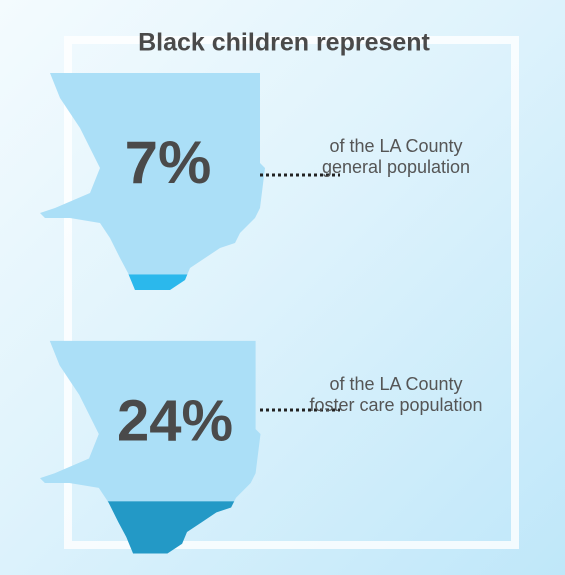 The image size is (565, 575). What do you see at coordinates (175, 420) in the screenshot?
I see `value-label: 24%` at bounding box center [175, 420].